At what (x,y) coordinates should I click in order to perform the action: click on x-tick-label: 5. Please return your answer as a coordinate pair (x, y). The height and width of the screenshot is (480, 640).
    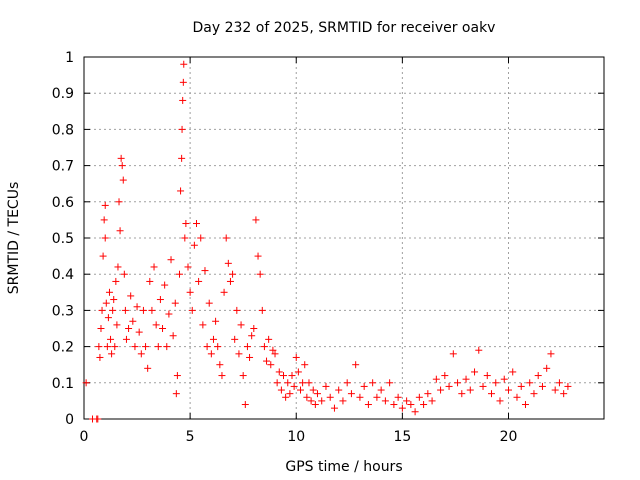
    Looking at the image, I should click on (190, 437).